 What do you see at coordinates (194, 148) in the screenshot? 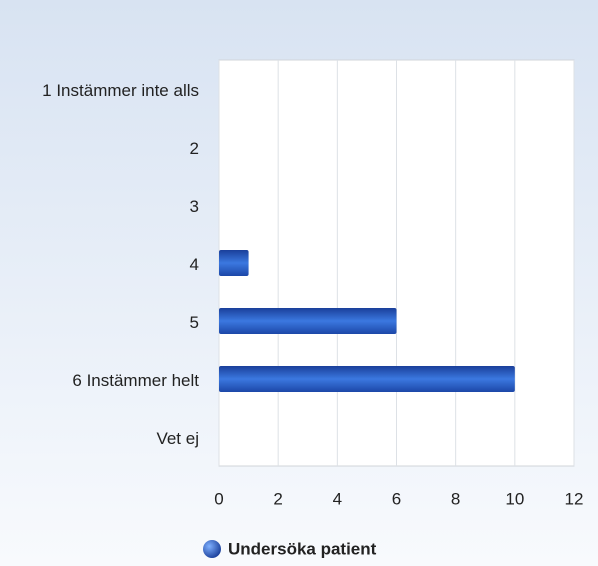
I see `y-tick-label: 2` at bounding box center [194, 148].